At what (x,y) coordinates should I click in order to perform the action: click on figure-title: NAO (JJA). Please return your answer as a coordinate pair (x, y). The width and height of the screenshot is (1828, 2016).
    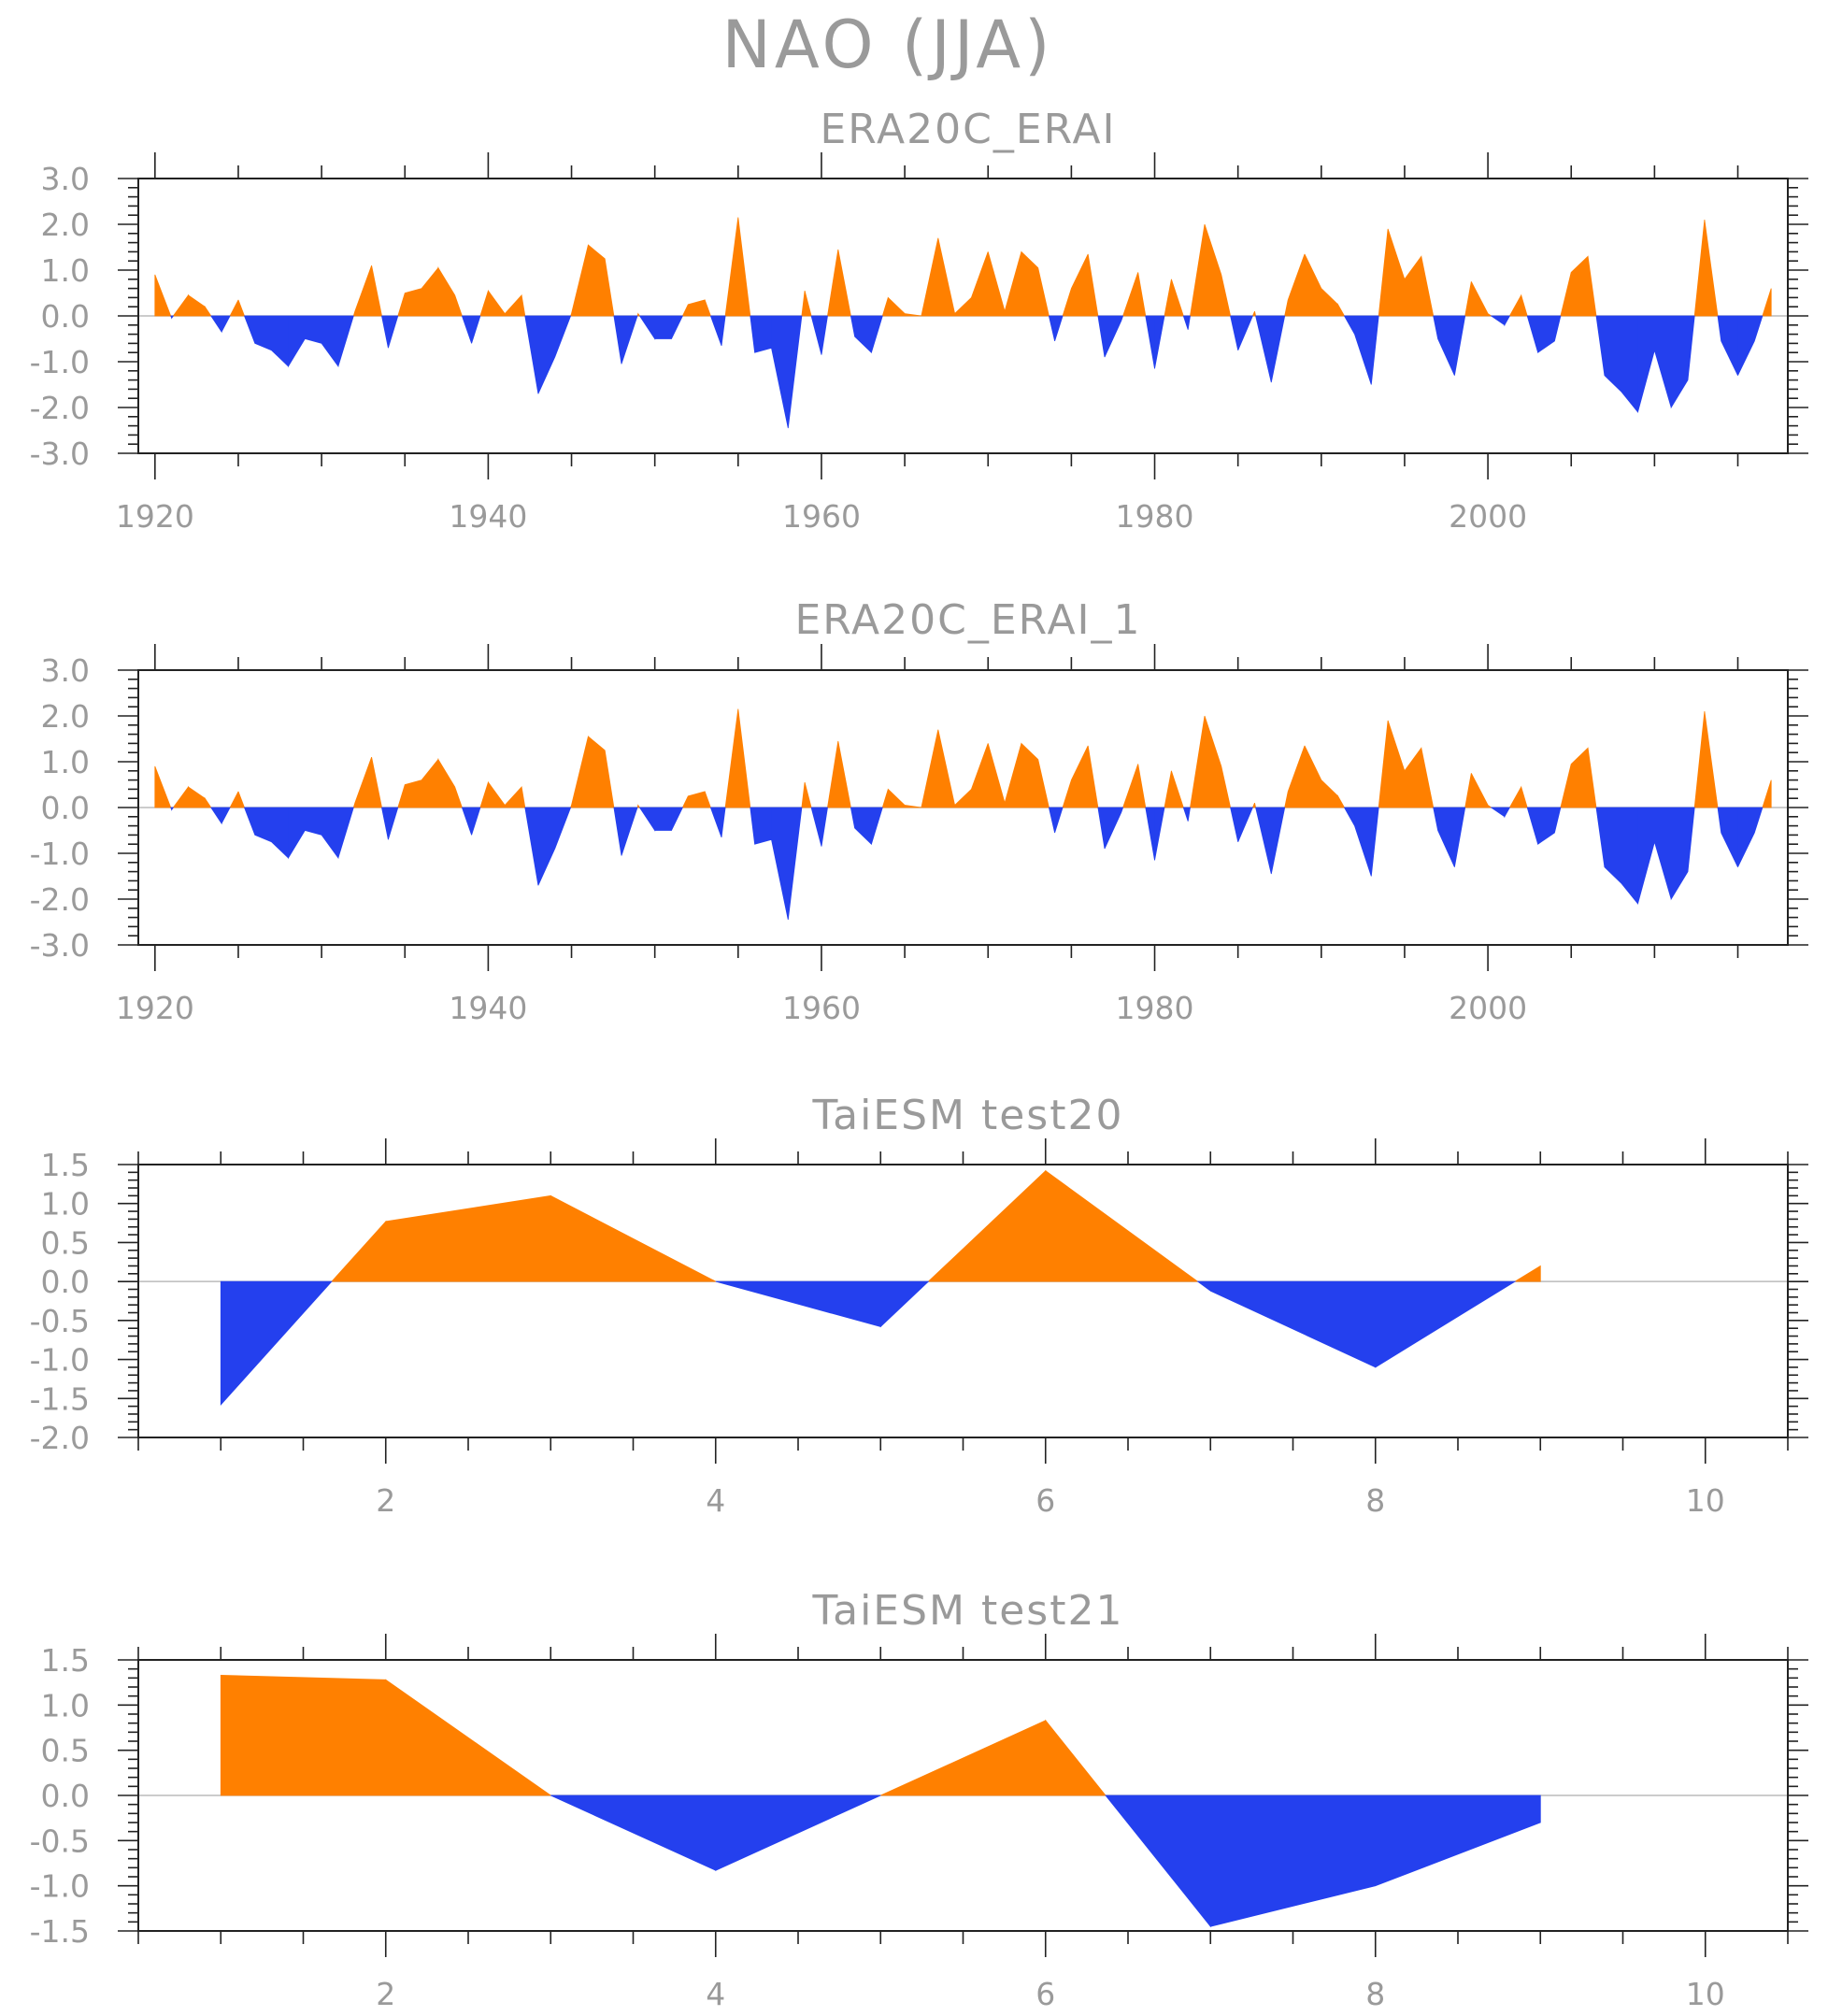
    Looking at the image, I should click on (888, 45).